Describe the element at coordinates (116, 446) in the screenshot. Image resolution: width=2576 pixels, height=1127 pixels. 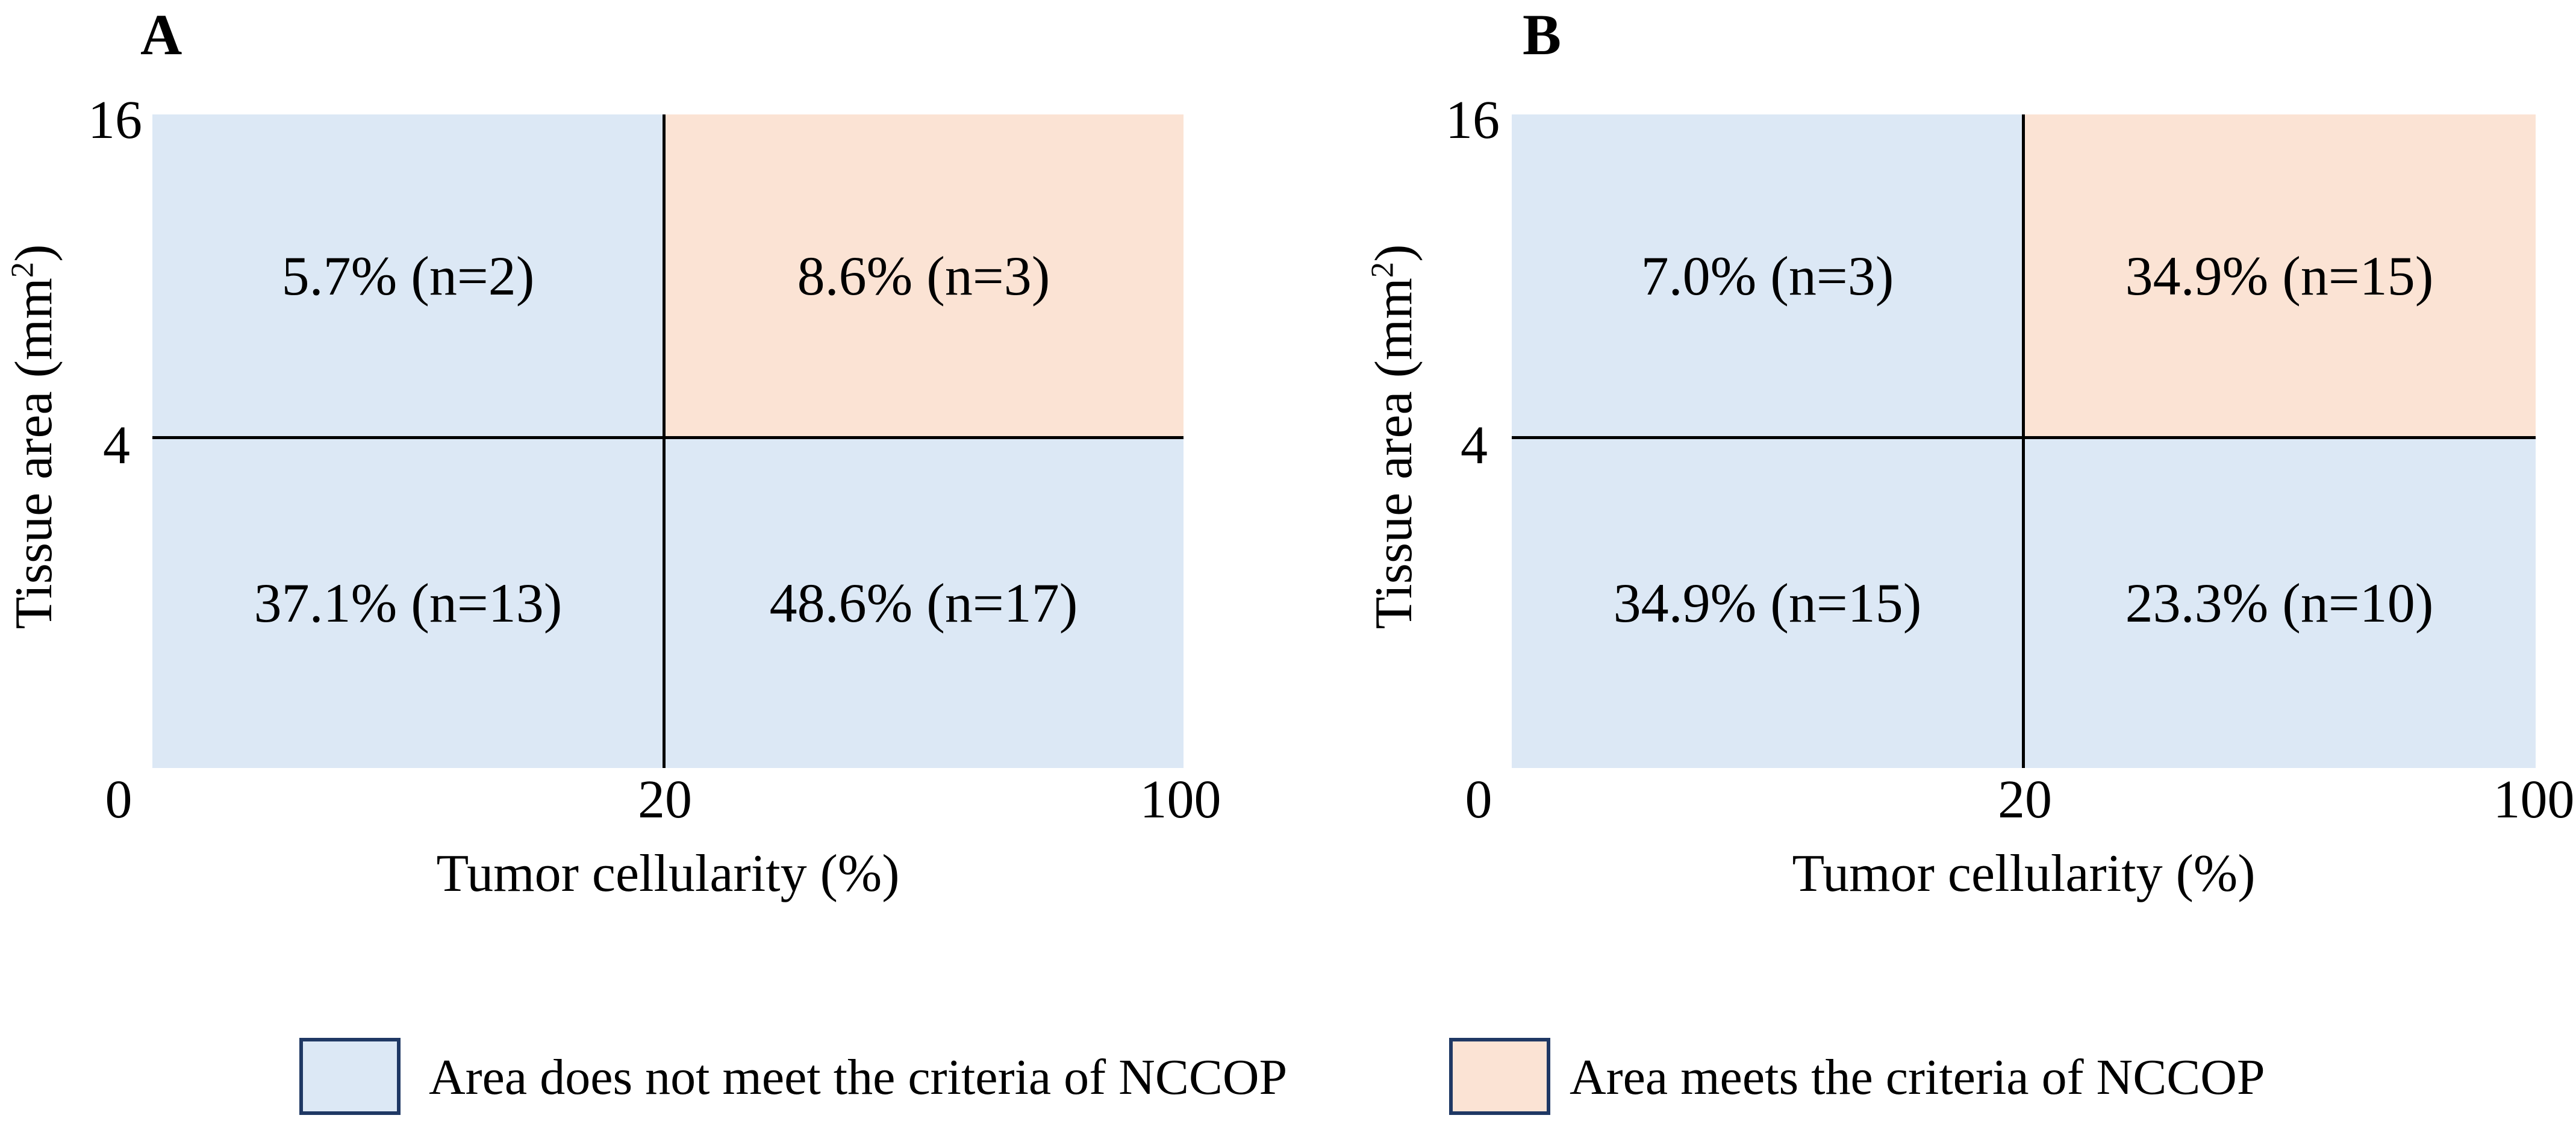
I see `panel-a-ytick-4: 4` at that location.